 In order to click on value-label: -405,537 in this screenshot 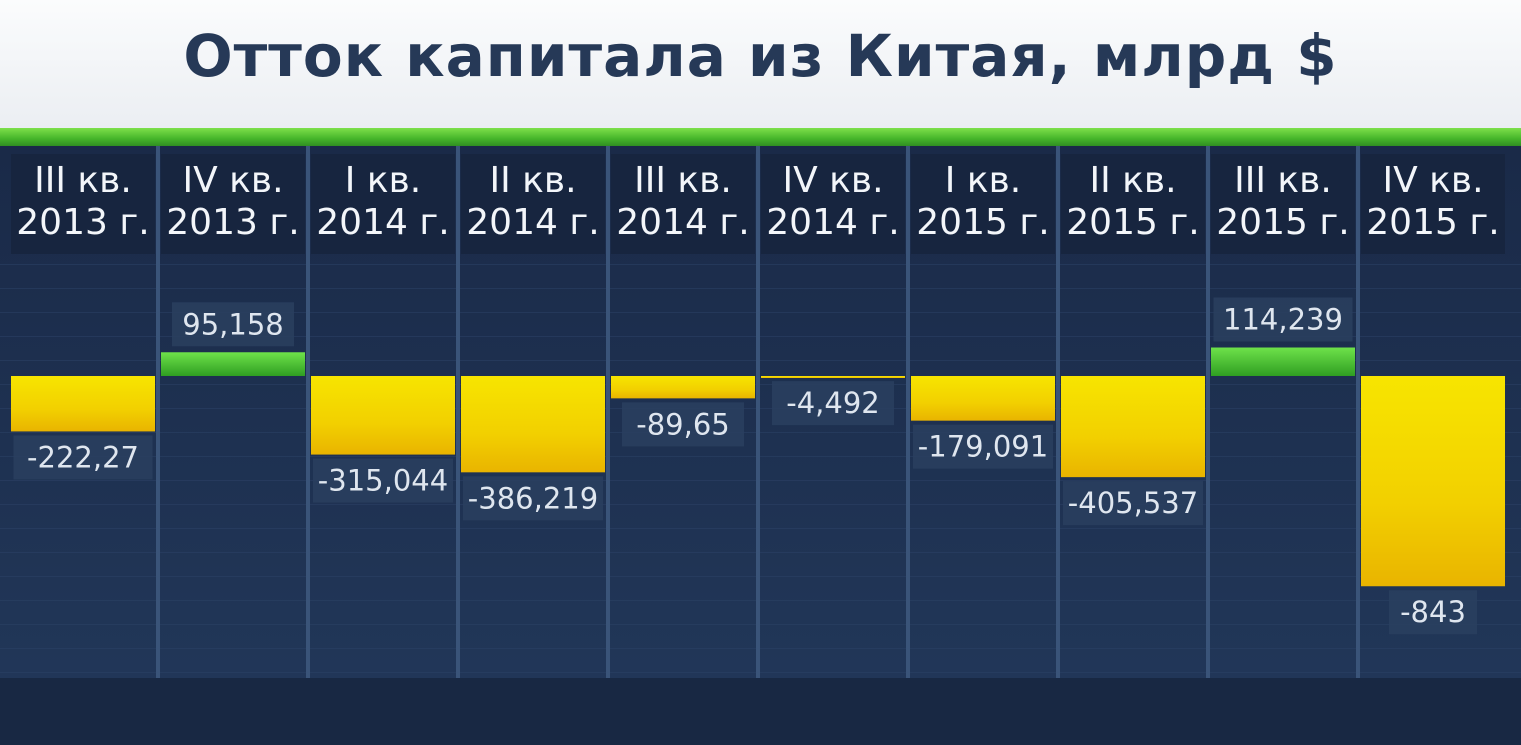, I will do `click(1133, 503)`.